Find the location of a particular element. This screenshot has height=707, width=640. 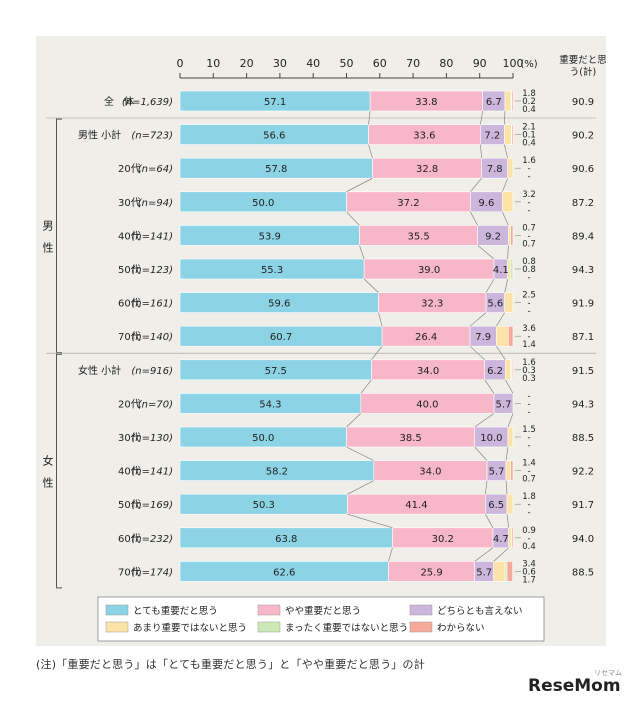

data-label: 6.7 is located at coordinates (494, 102).